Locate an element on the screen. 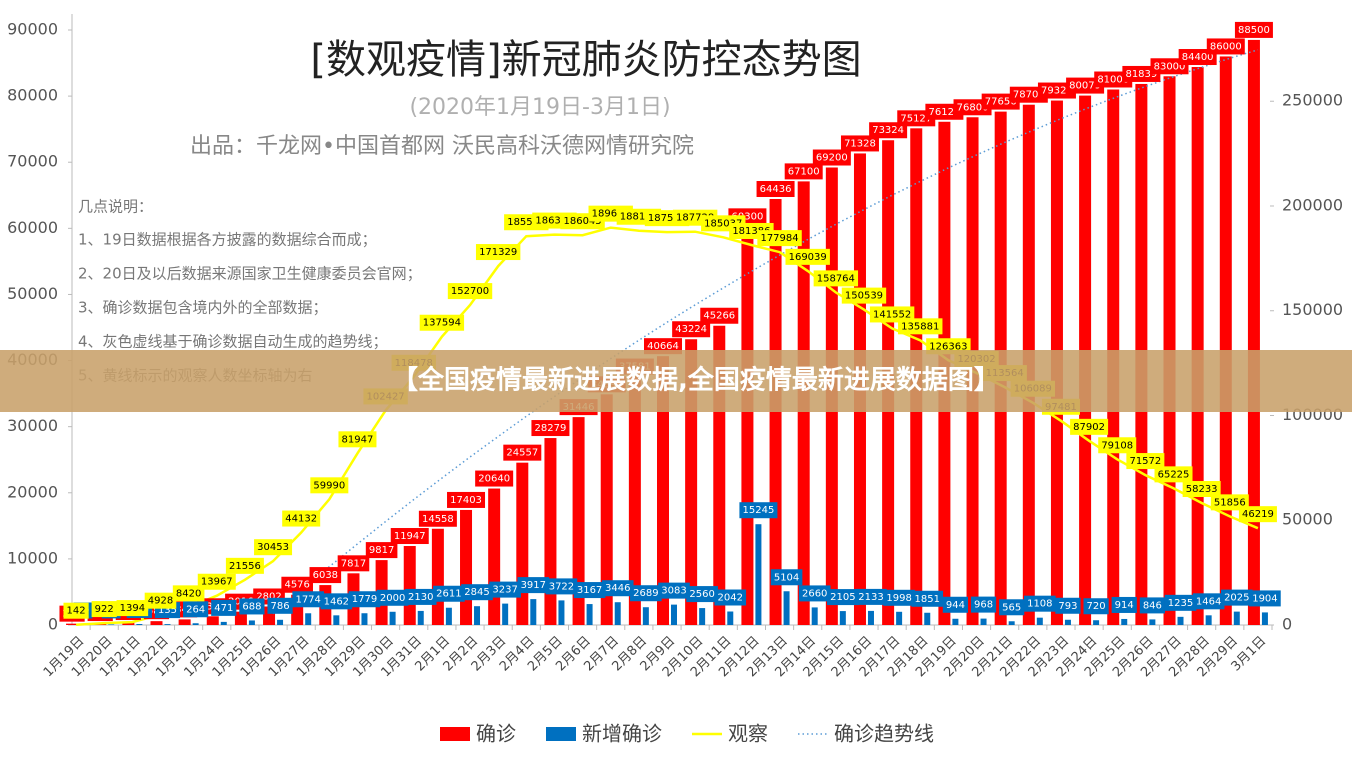 Image resolution: width=1352 pixels, height=762 pixels. data-label: 81000 is located at coordinates (1113, 80).